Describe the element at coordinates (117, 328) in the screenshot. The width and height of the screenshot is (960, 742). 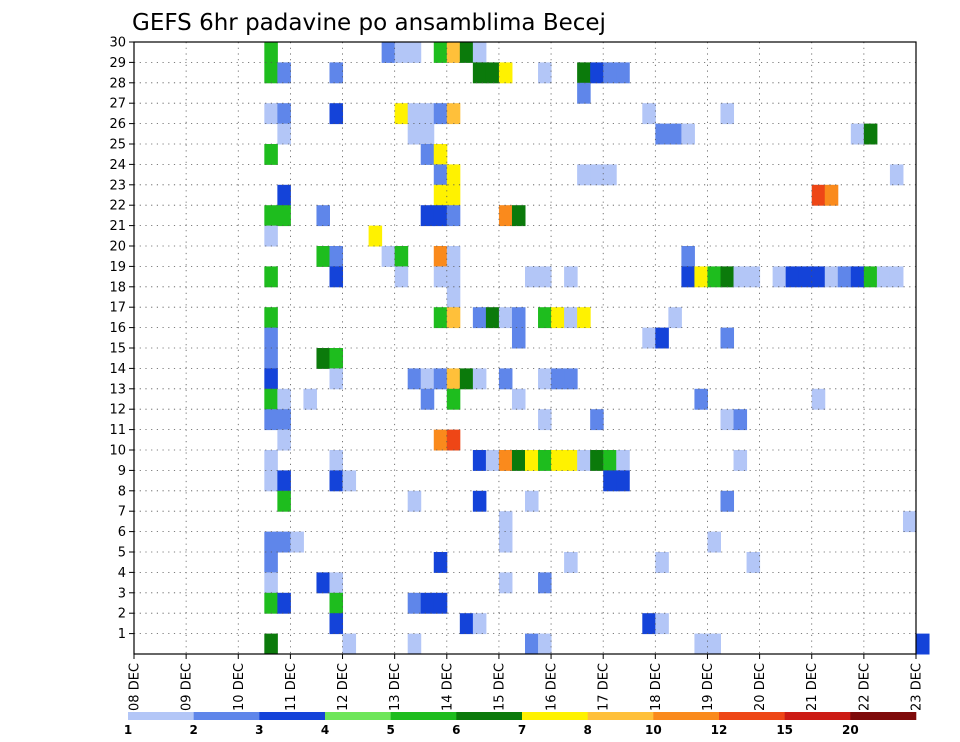
I see `y-tick-label: 16` at that location.